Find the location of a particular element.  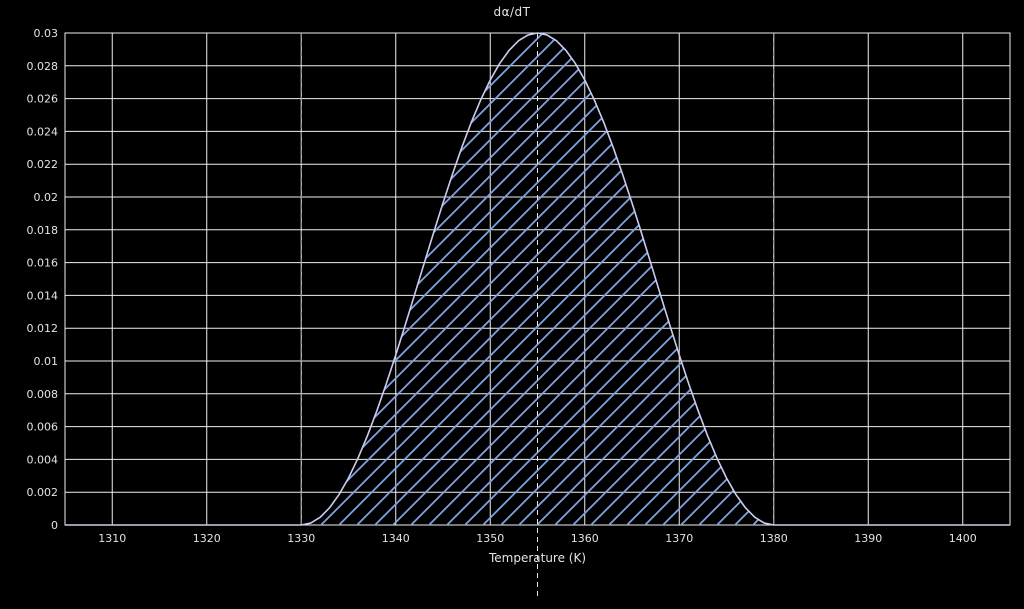

x-tick-label: 1310 is located at coordinates (112, 538).